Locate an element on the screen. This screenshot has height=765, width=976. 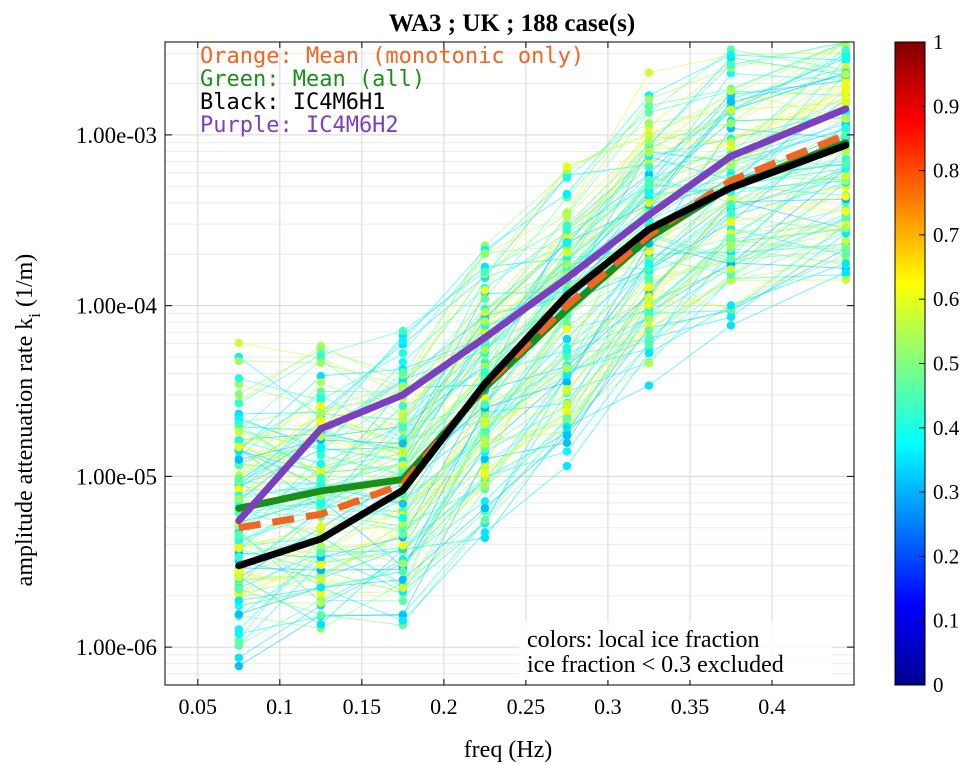
annotation-line-1: colors: local ice fraction is located at coordinates (643, 640).